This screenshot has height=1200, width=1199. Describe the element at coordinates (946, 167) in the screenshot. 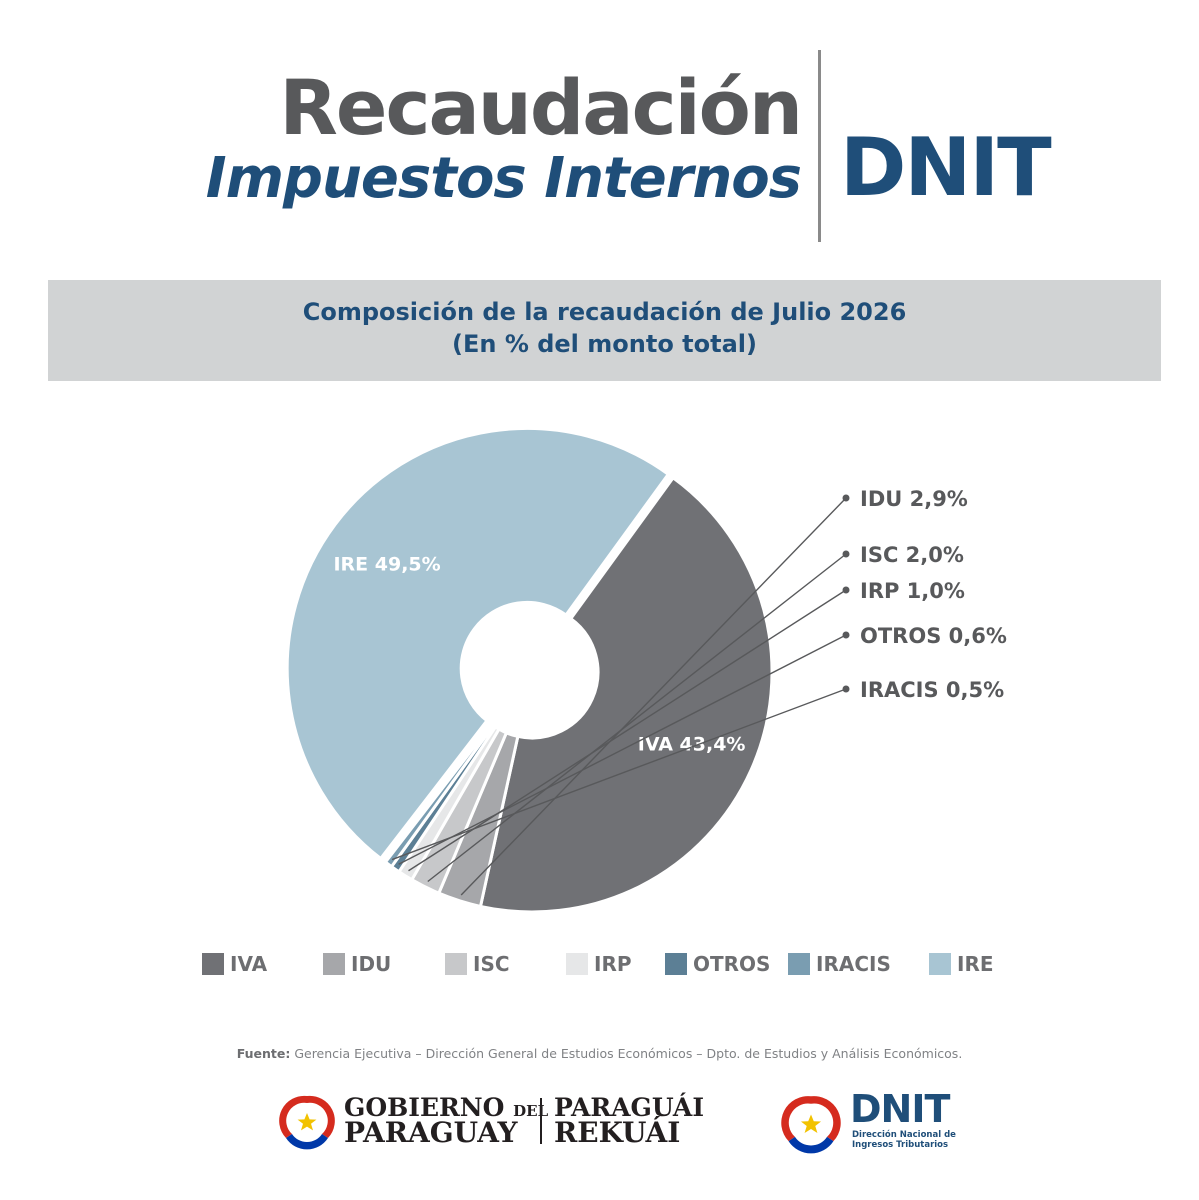

I see `header-brand-dnit: DNIT` at that location.